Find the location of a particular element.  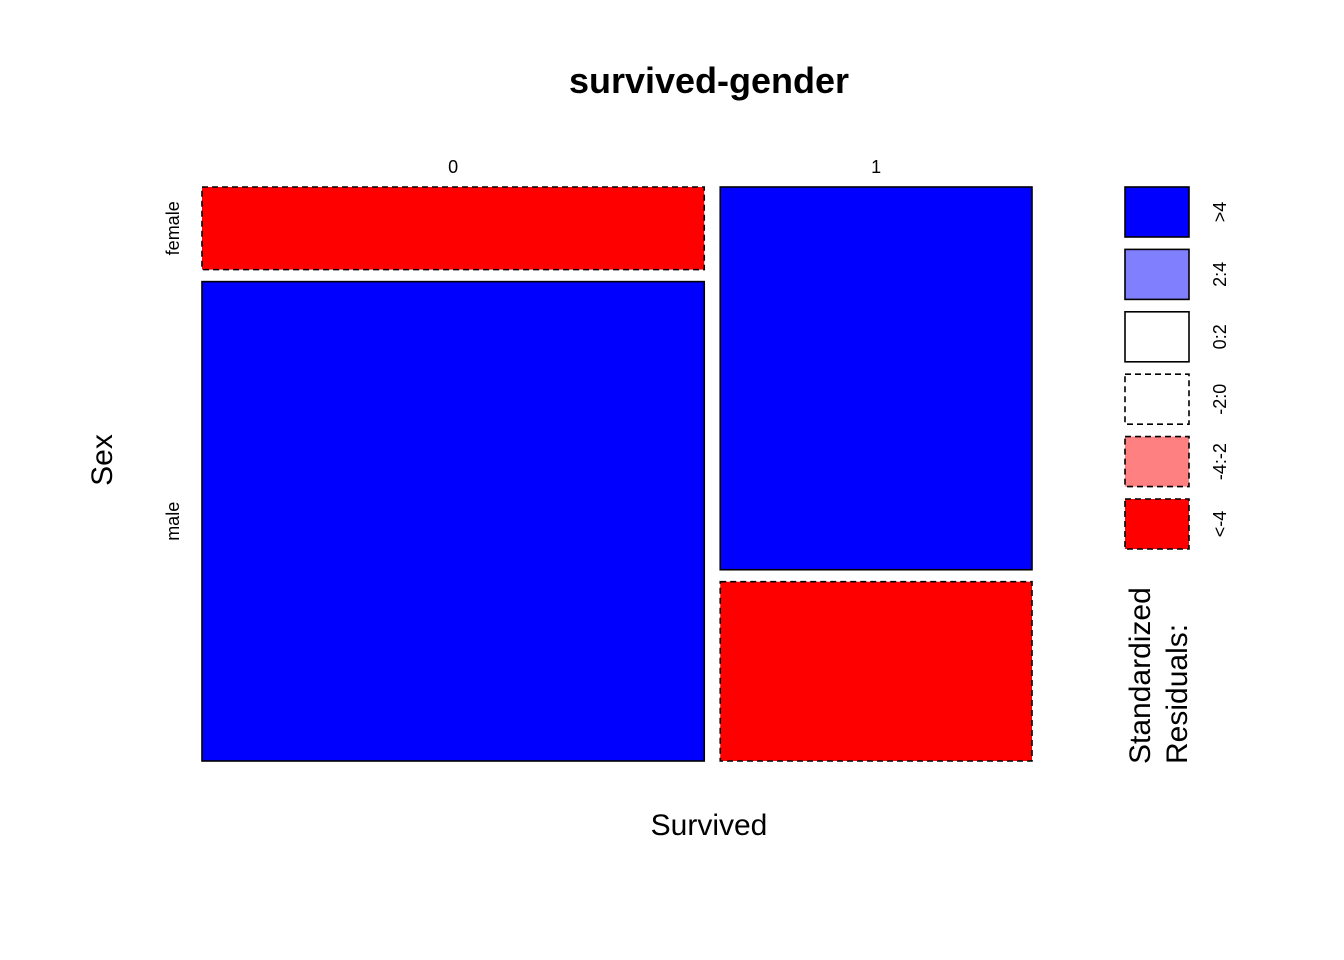

legend-label-1: >4 is located at coordinates (1220, 212).